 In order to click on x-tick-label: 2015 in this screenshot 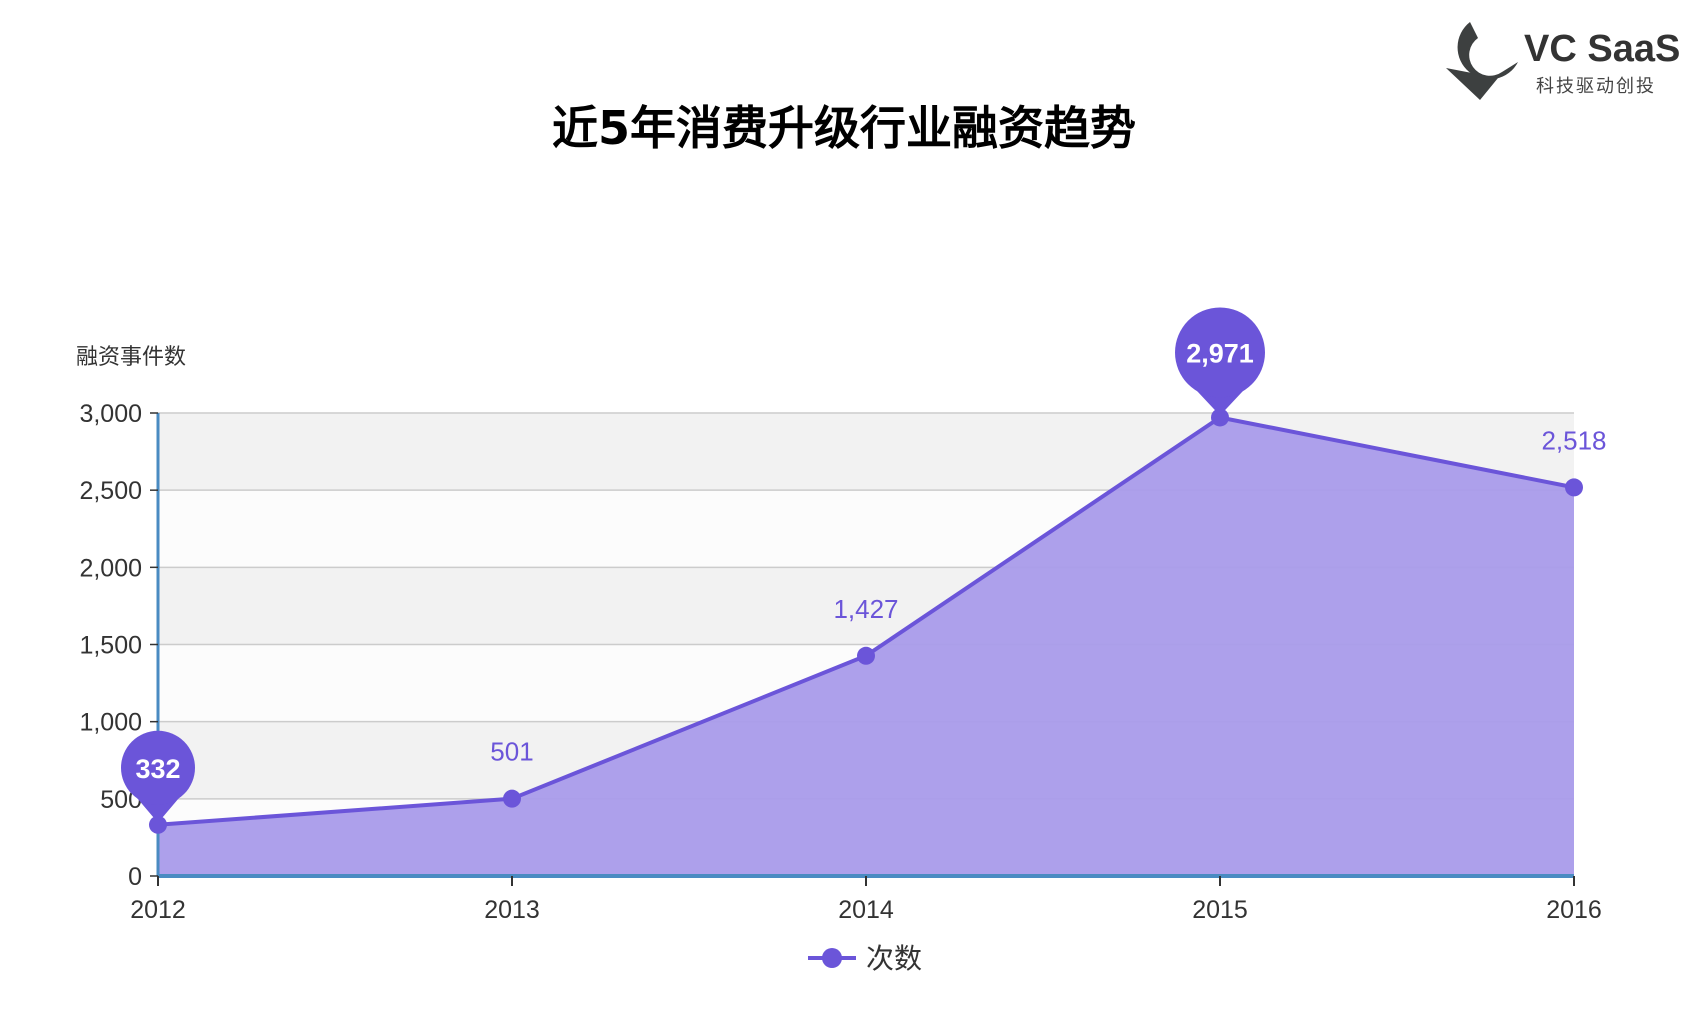, I will do `click(1220, 910)`.